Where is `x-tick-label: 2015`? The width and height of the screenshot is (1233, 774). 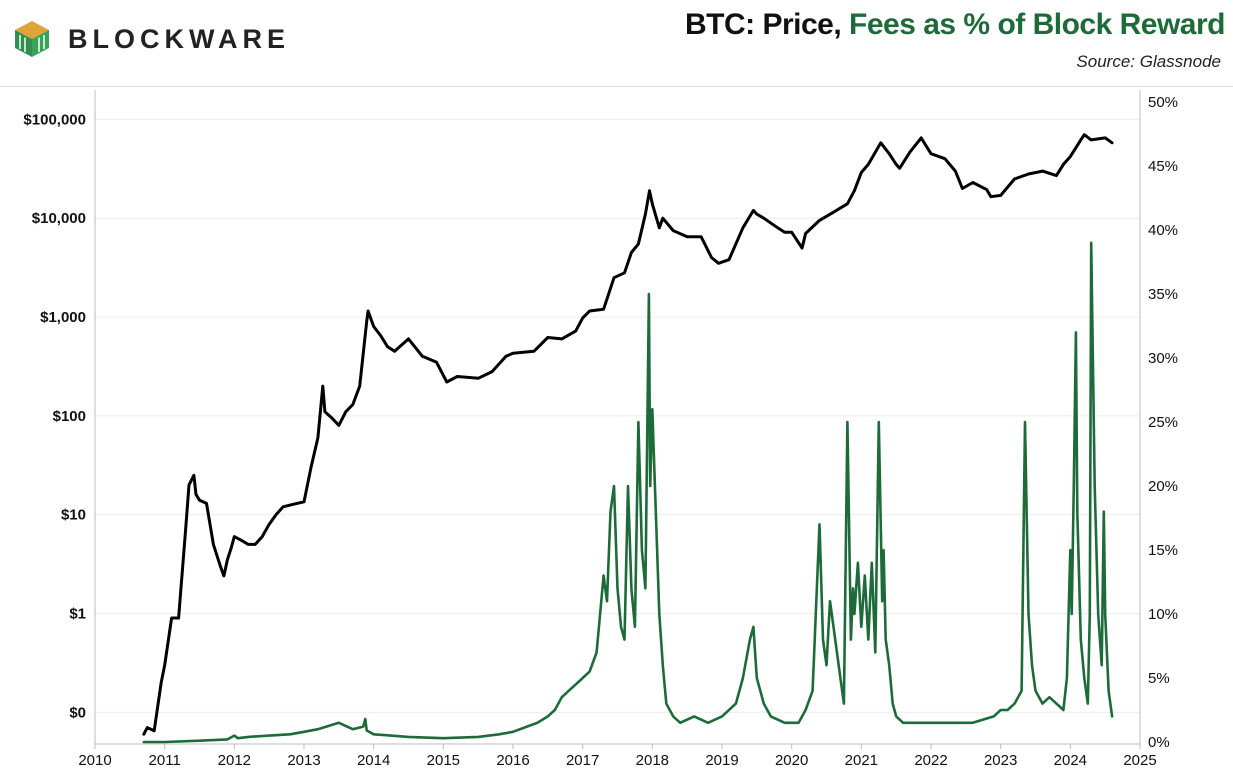 x-tick-label: 2015 is located at coordinates (443, 760).